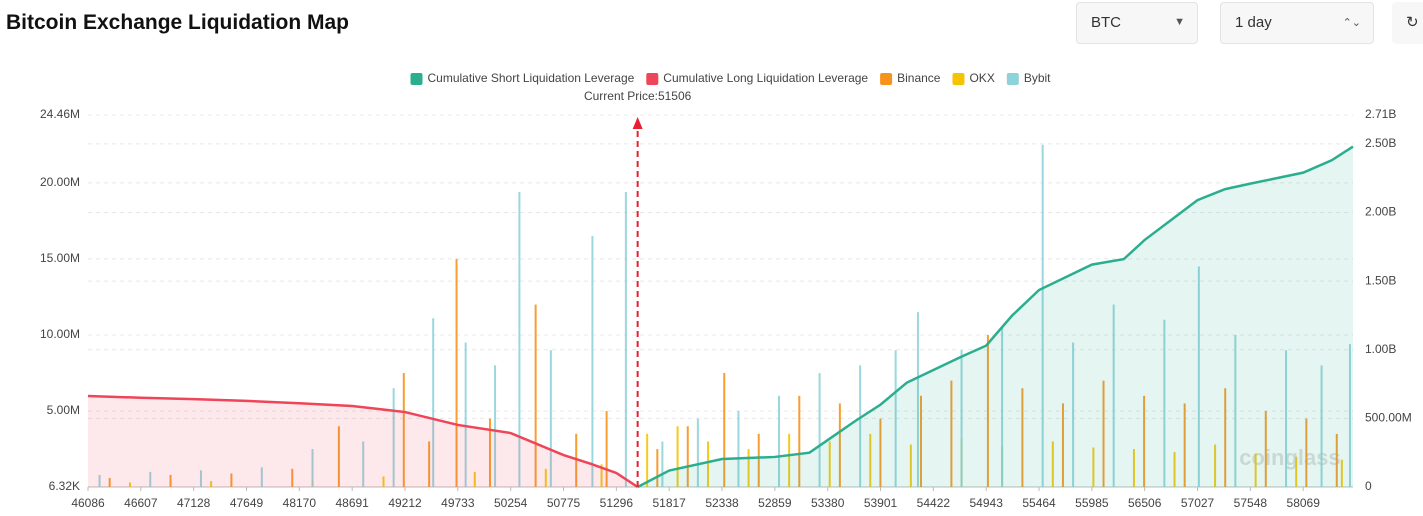  I want to click on current-price-label: Current Price:51506, so click(638, 96).